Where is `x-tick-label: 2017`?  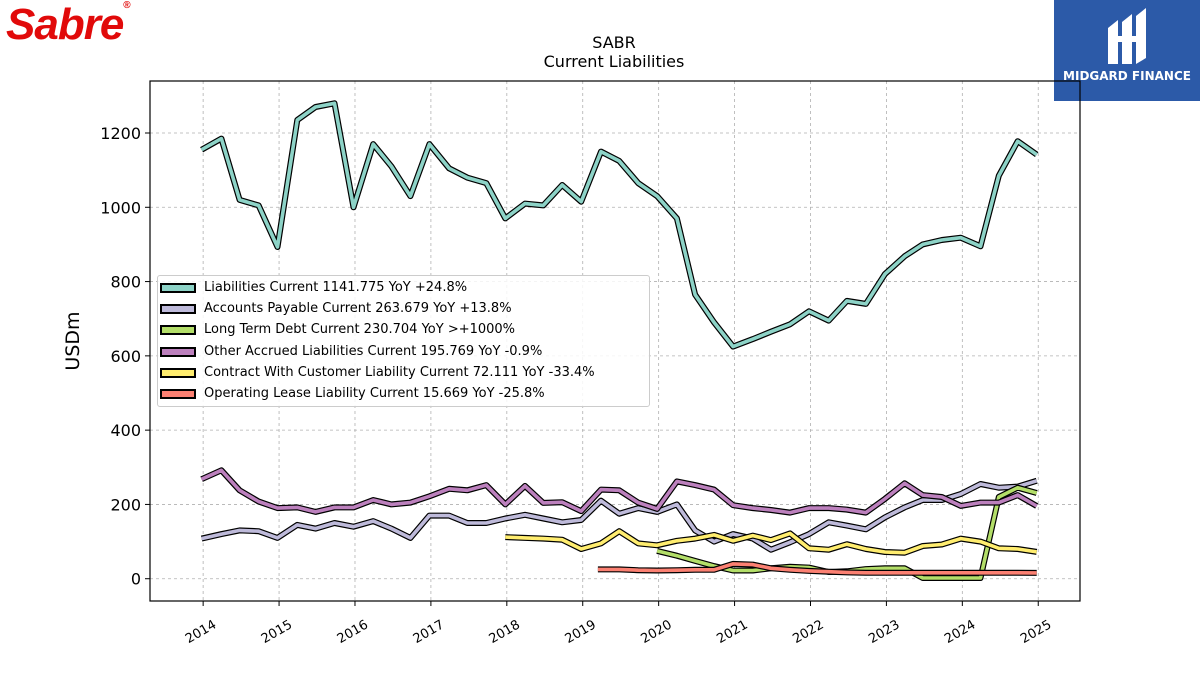 x-tick-label: 2017 is located at coordinates (429, 632).